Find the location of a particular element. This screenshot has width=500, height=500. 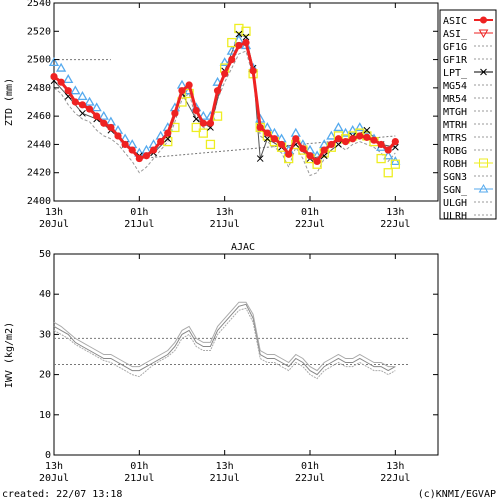

x-tick-label-date: 20Jul is located at coordinates (54, 224).